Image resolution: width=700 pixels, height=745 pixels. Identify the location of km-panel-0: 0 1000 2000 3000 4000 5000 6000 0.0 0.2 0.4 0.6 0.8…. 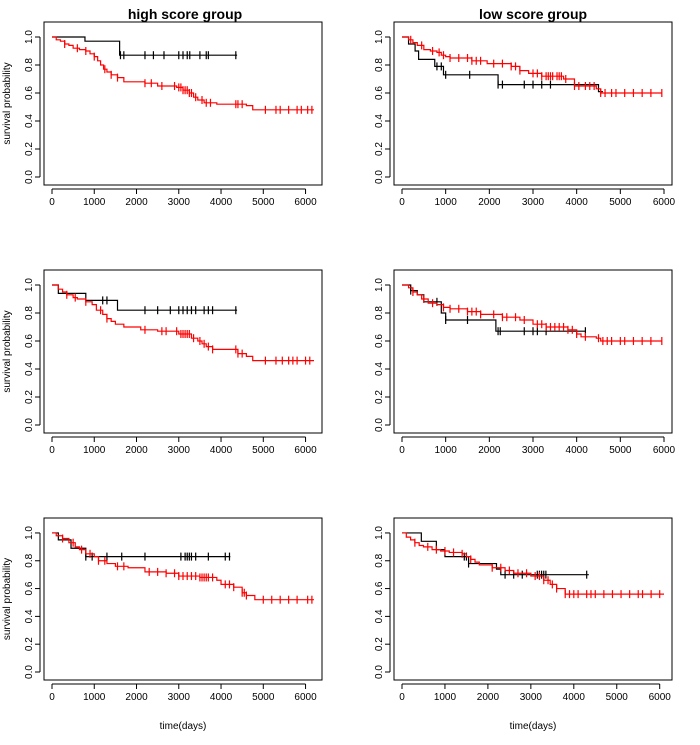
(162, 114).